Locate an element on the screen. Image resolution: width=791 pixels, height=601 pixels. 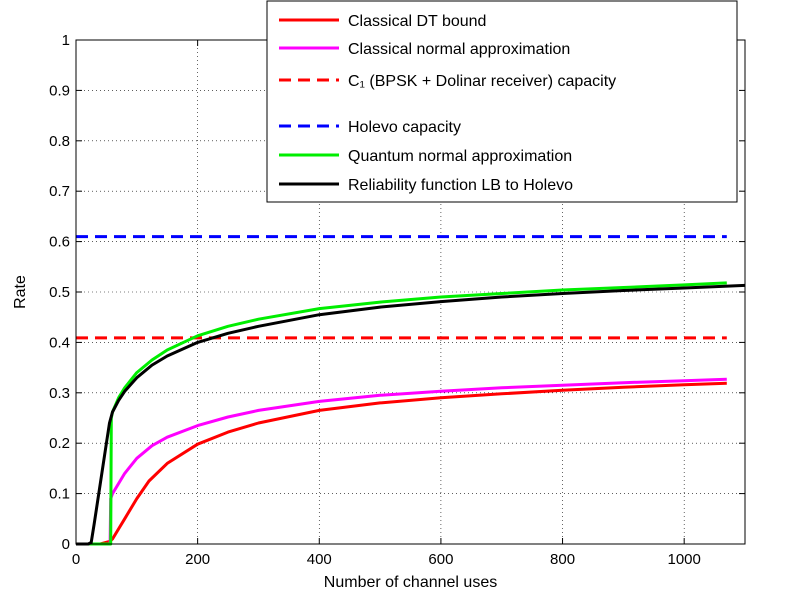
y-tick-label: 0.6 is located at coordinates (59, 242).